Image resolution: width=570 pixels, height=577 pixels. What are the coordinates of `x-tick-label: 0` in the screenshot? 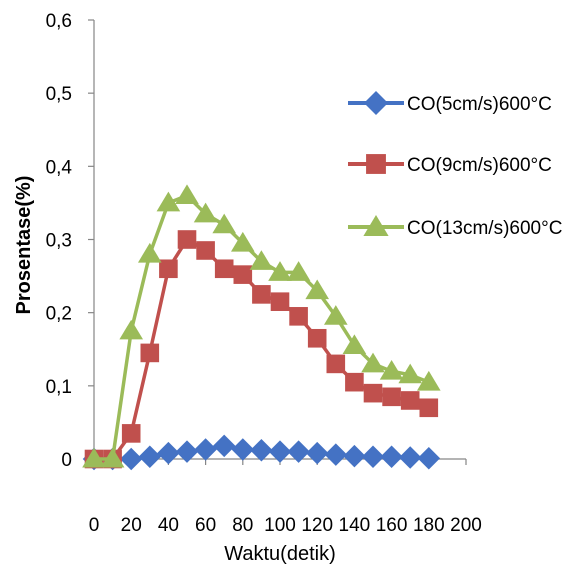 It's located at (94, 525).